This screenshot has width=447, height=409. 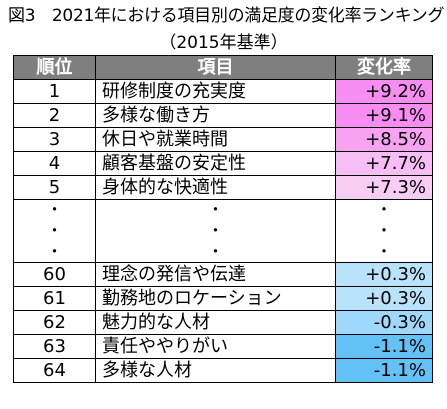 What do you see at coordinates (215, 370) in the screenshot?
I see `item-cell: 多様な人材` at bounding box center [215, 370].